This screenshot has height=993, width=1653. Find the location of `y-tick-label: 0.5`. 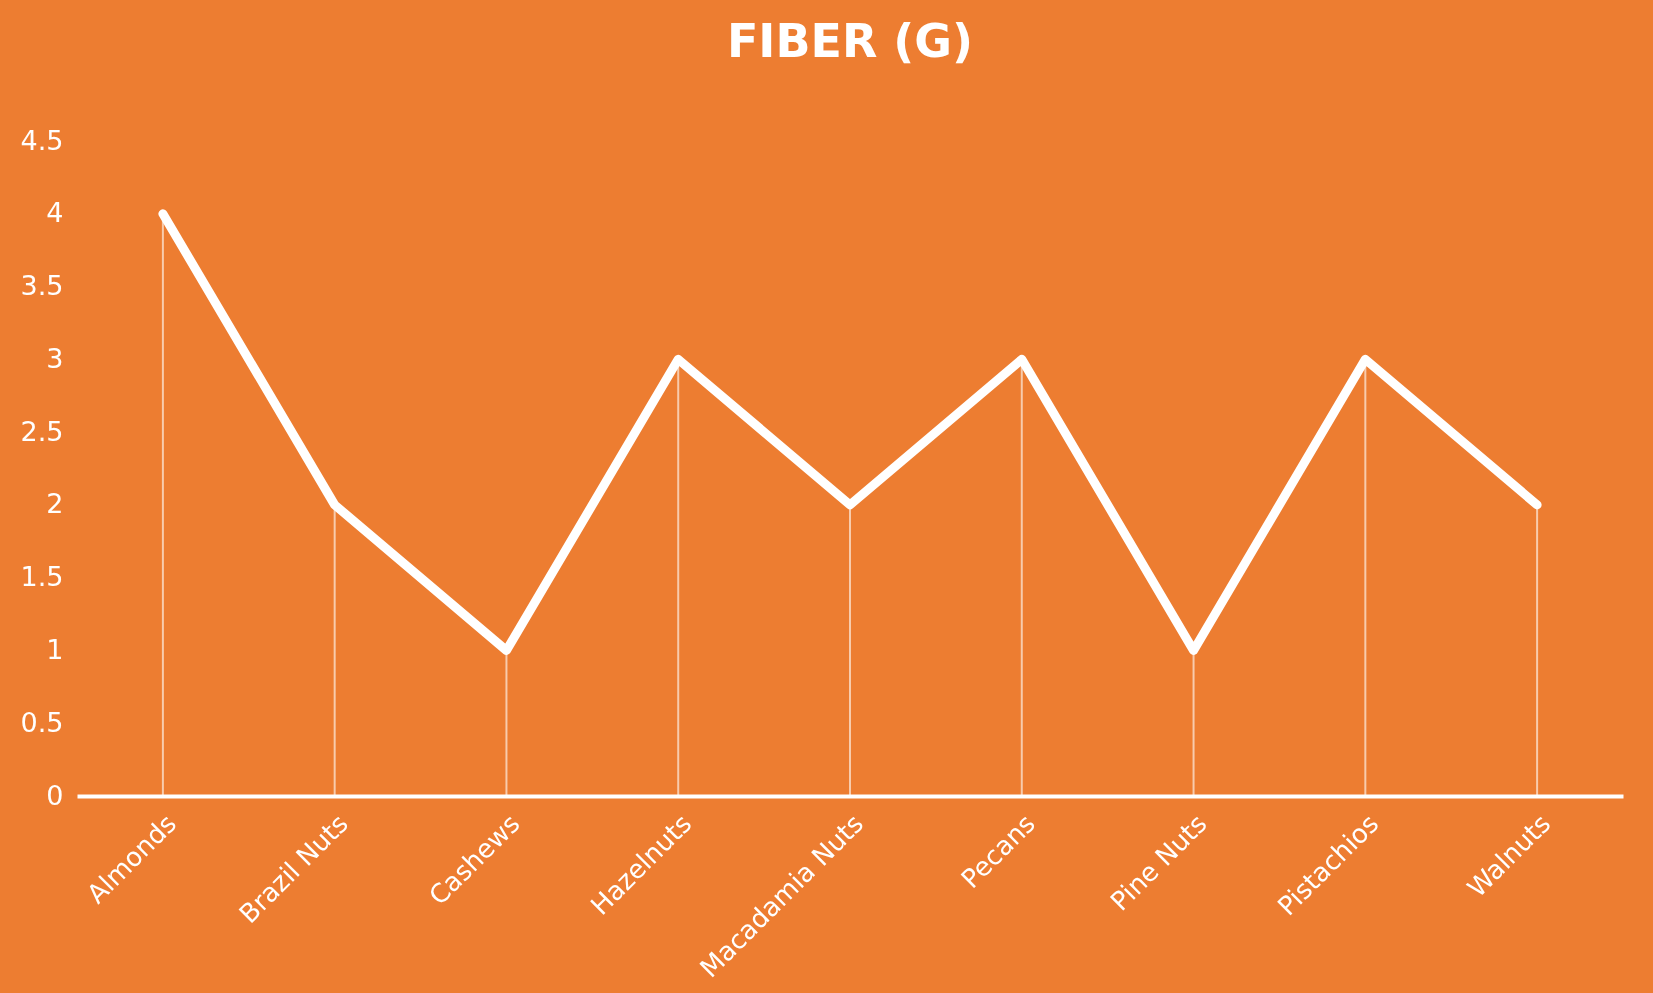

y-tick-label: 0.5 is located at coordinates (42, 722).